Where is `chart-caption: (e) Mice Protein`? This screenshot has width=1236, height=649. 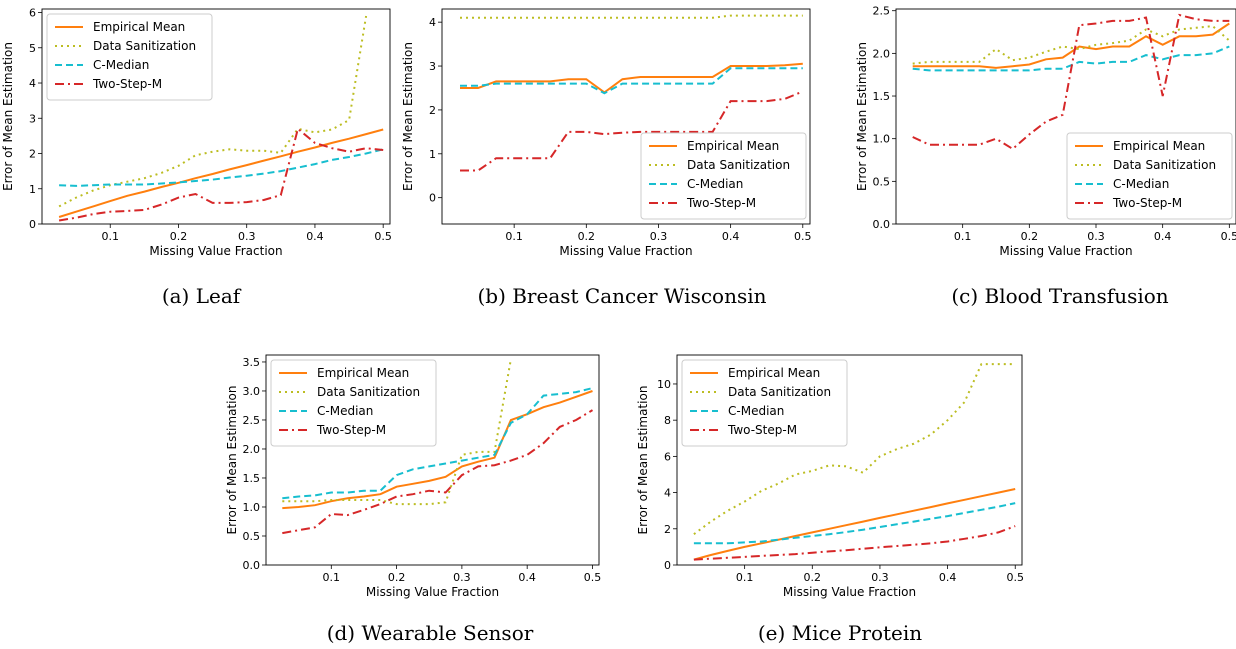 chart-caption: (e) Mice Protein is located at coordinates (840, 633).